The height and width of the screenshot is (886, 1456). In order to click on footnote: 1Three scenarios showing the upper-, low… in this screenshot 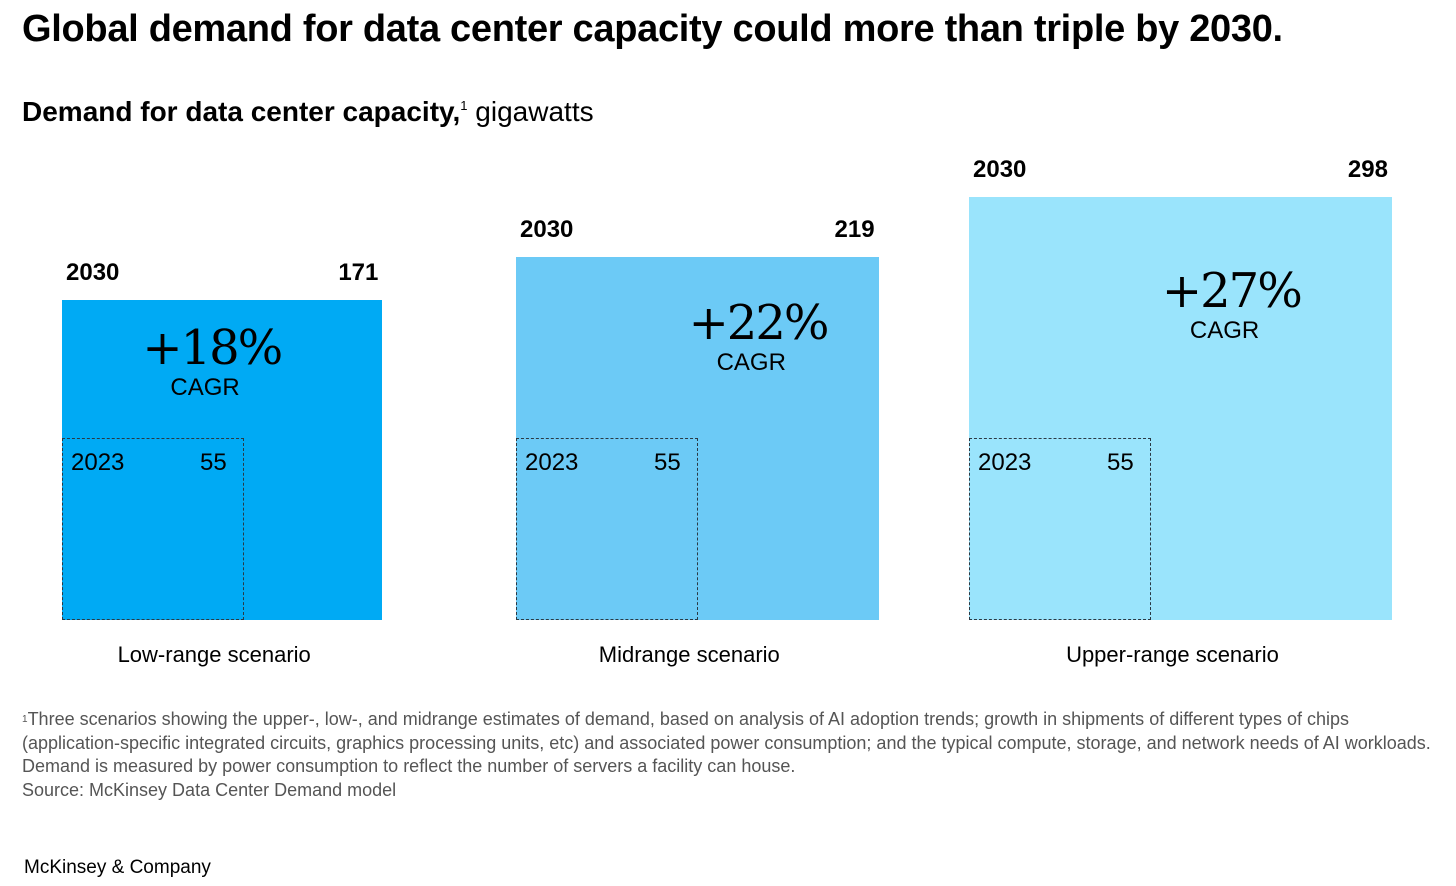, I will do `click(737, 755)`.